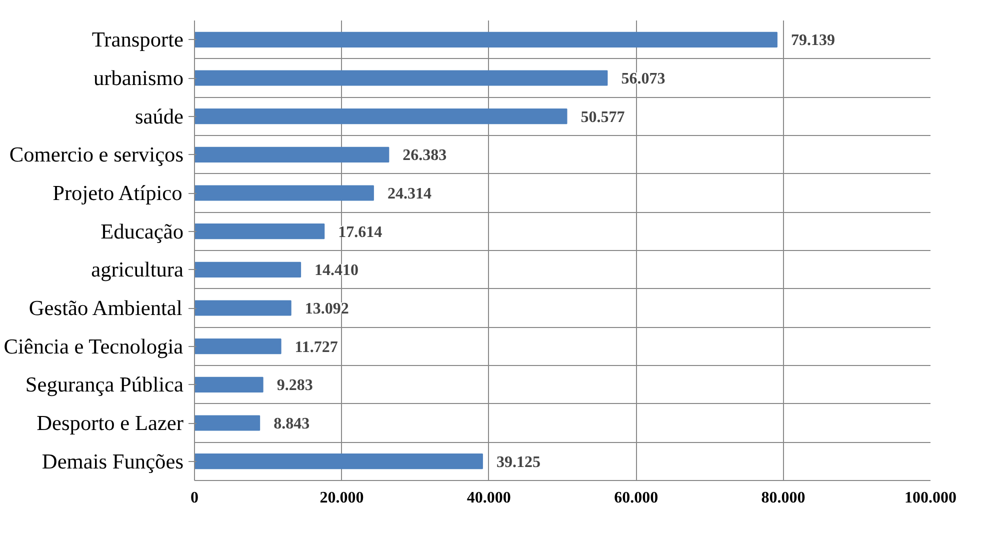  I want to click on y-tick-label: Educação, so click(142, 231).